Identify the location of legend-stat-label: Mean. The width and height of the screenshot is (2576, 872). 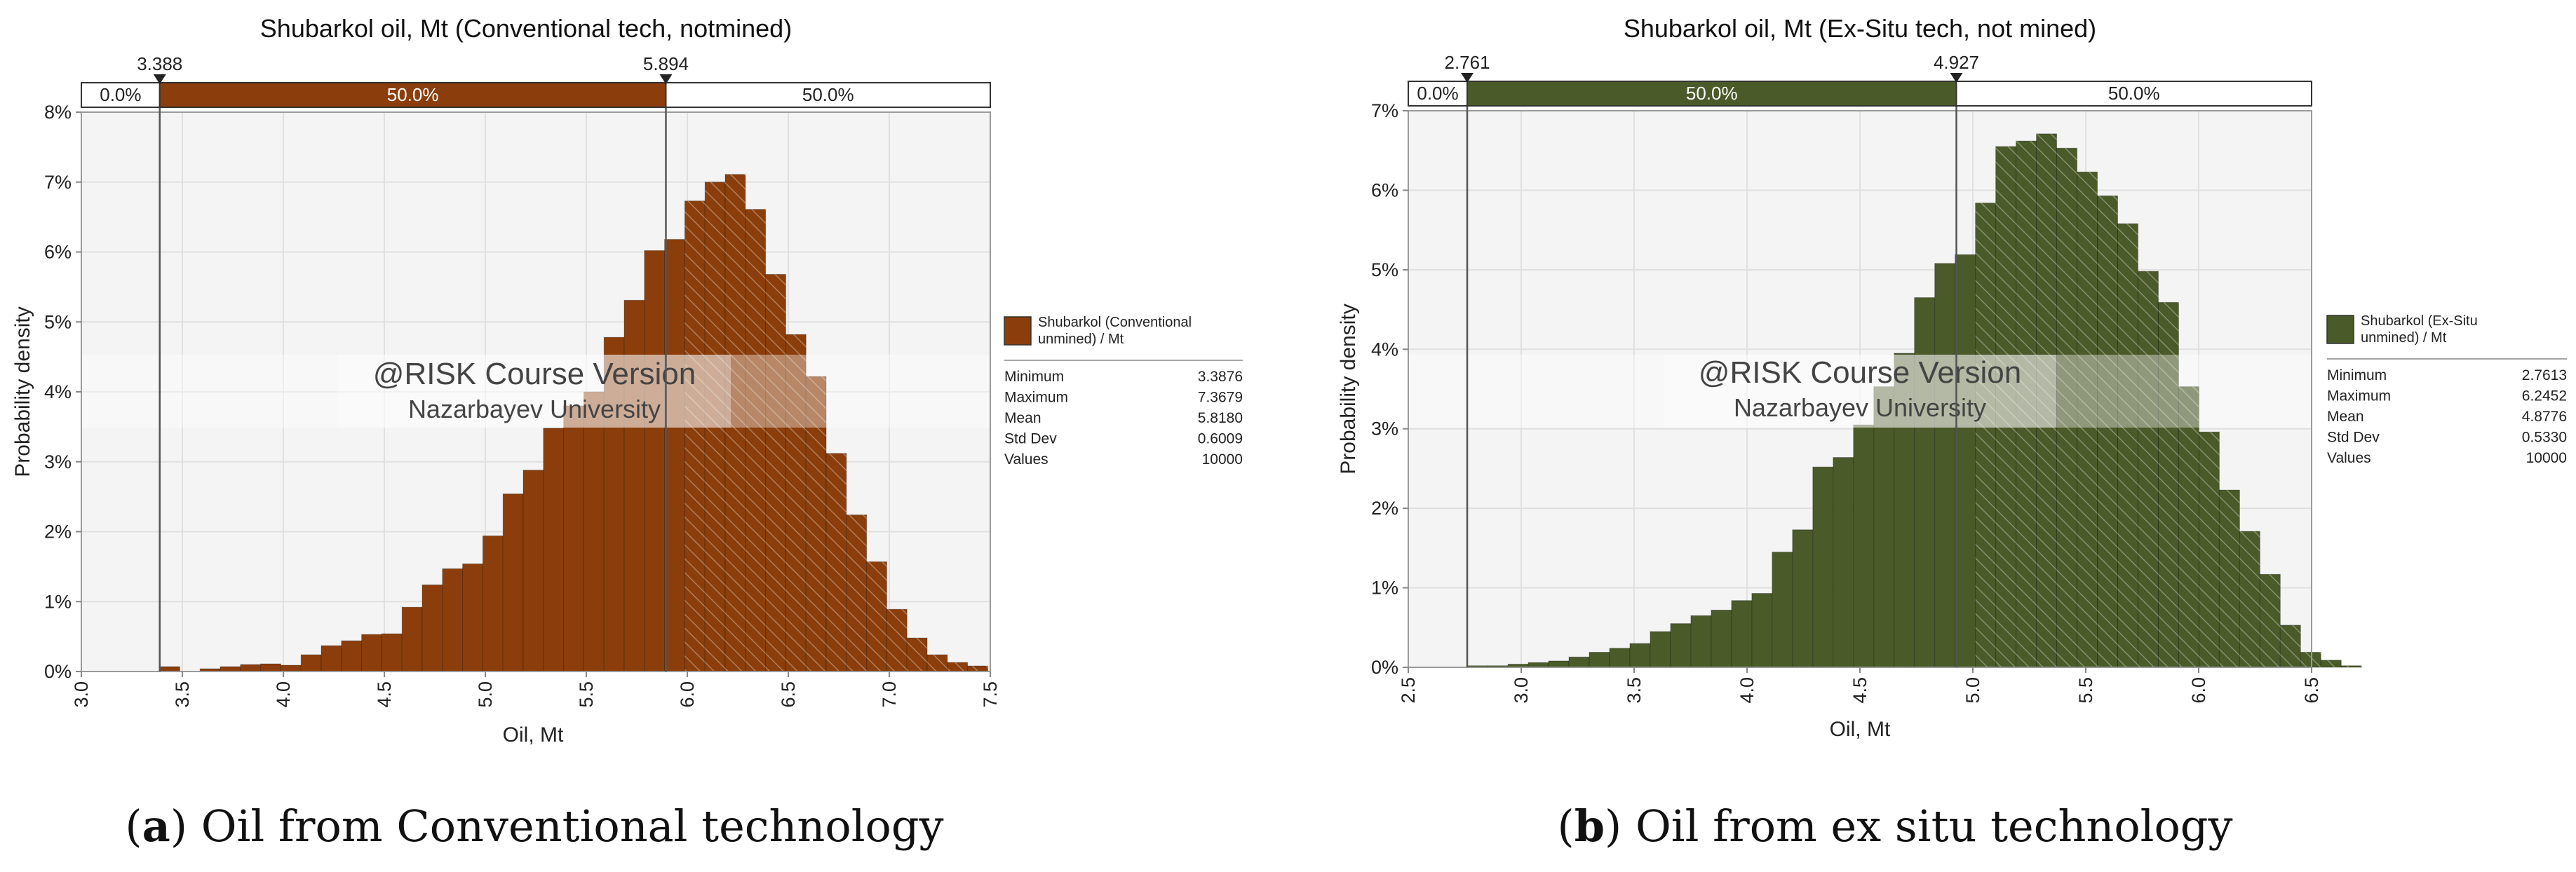
(2345, 417).